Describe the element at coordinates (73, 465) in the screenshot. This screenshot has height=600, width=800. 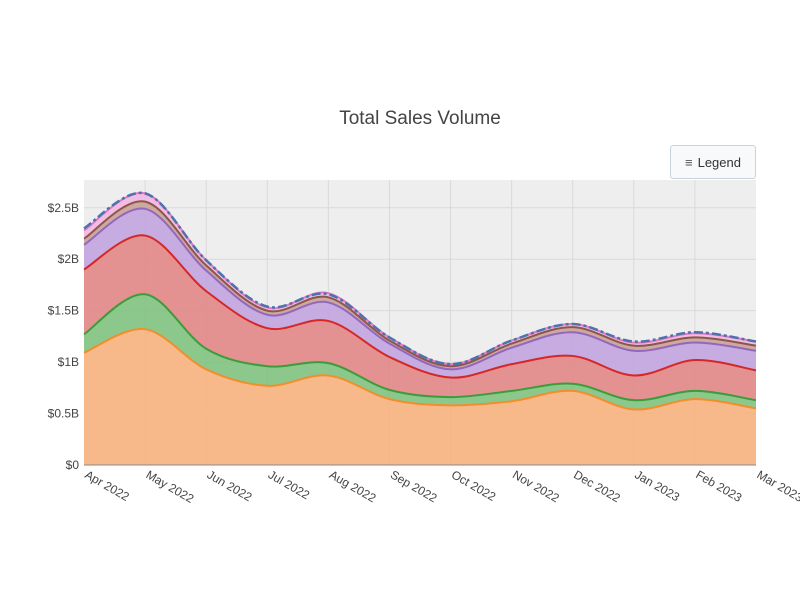
I see `y-tick-label: $0` at that location.